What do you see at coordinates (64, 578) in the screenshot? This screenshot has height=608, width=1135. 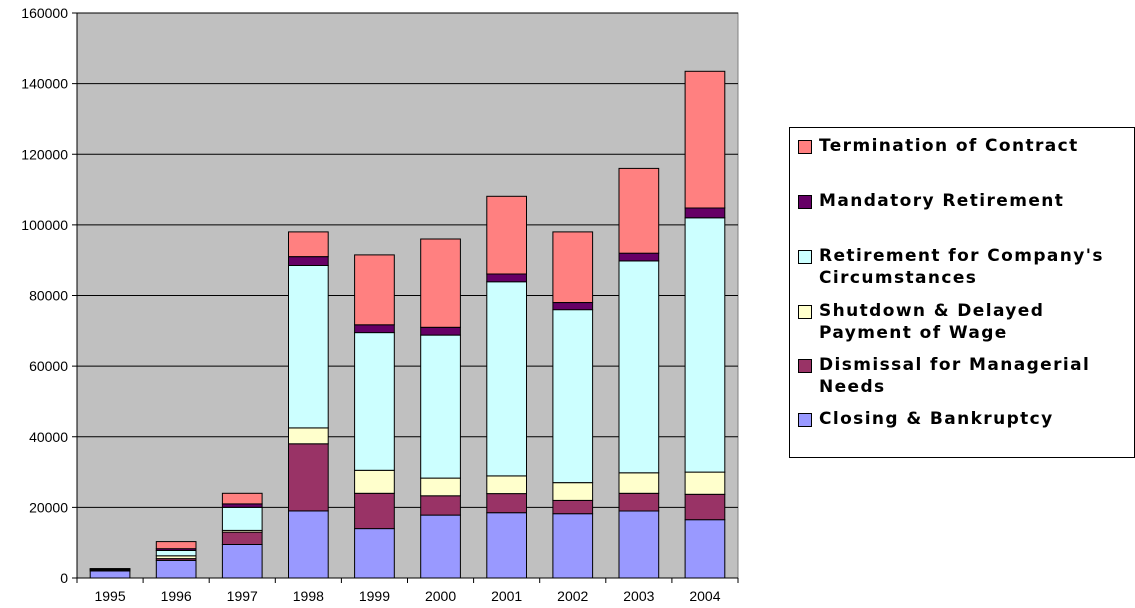 I see `y-tick-label: 0` at bounding box center [64, 578].